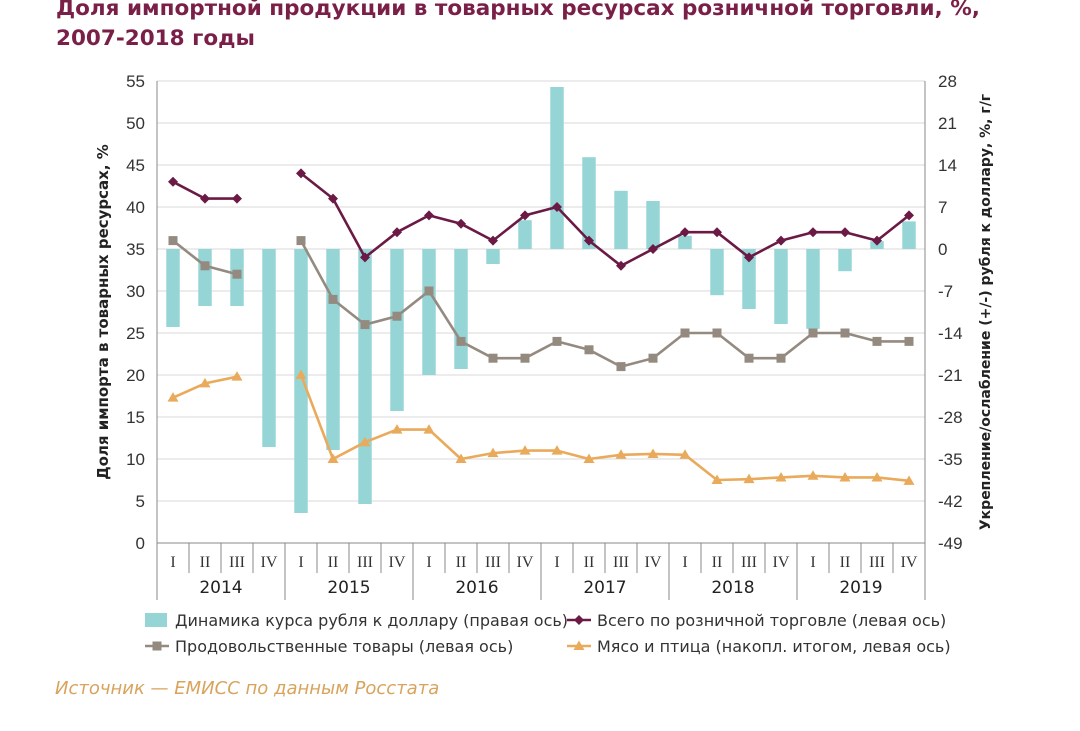  Describe the element at coordinates (247, 688) in the screenshot. I see `source-note: Источник — ЕМИСС по данным Росстата` at that location.